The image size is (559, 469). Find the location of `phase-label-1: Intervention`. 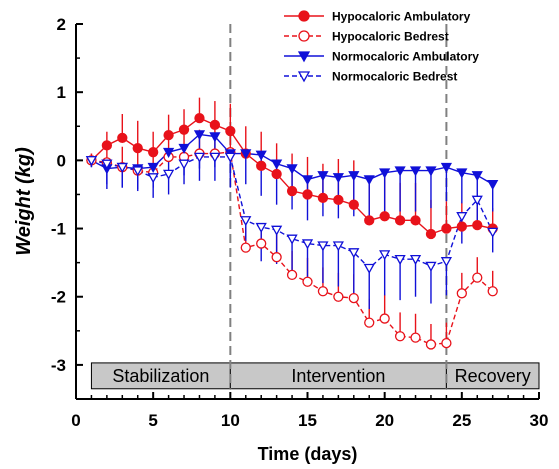

phase-label-1: Intervention is located at coordinates (338, 376).